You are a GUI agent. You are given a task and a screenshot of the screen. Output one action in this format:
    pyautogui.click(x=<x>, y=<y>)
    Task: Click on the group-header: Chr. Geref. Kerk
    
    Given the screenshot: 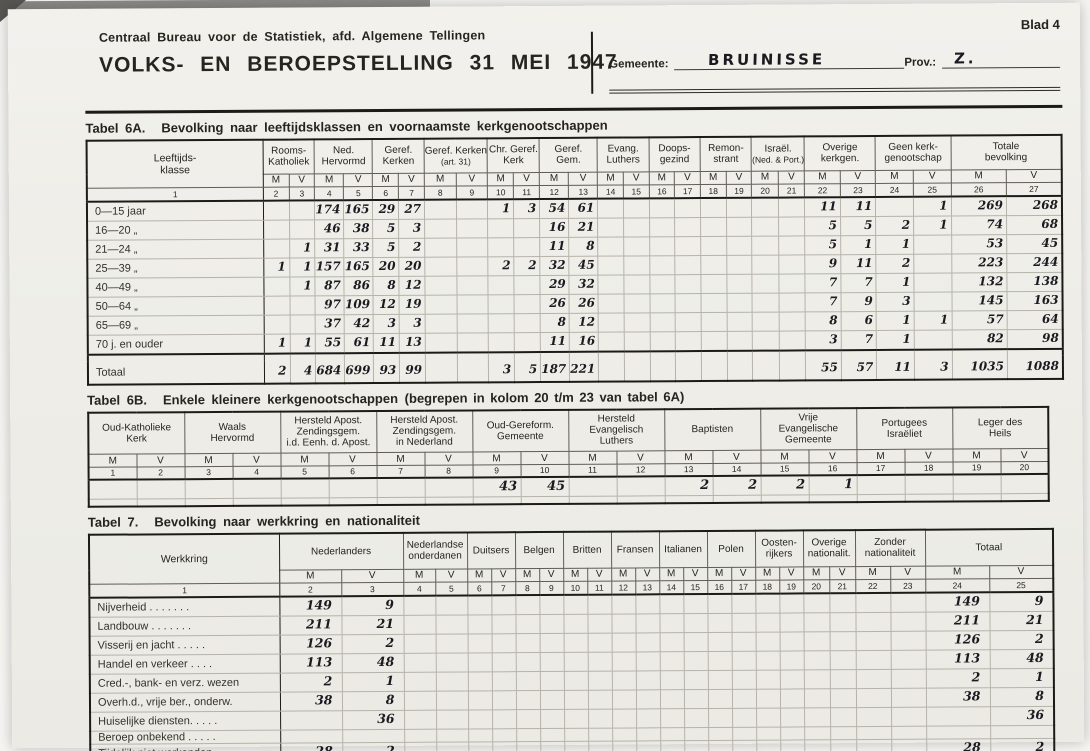 What is the action you would take?
    pyautogui.click(x=513, y=155)
    